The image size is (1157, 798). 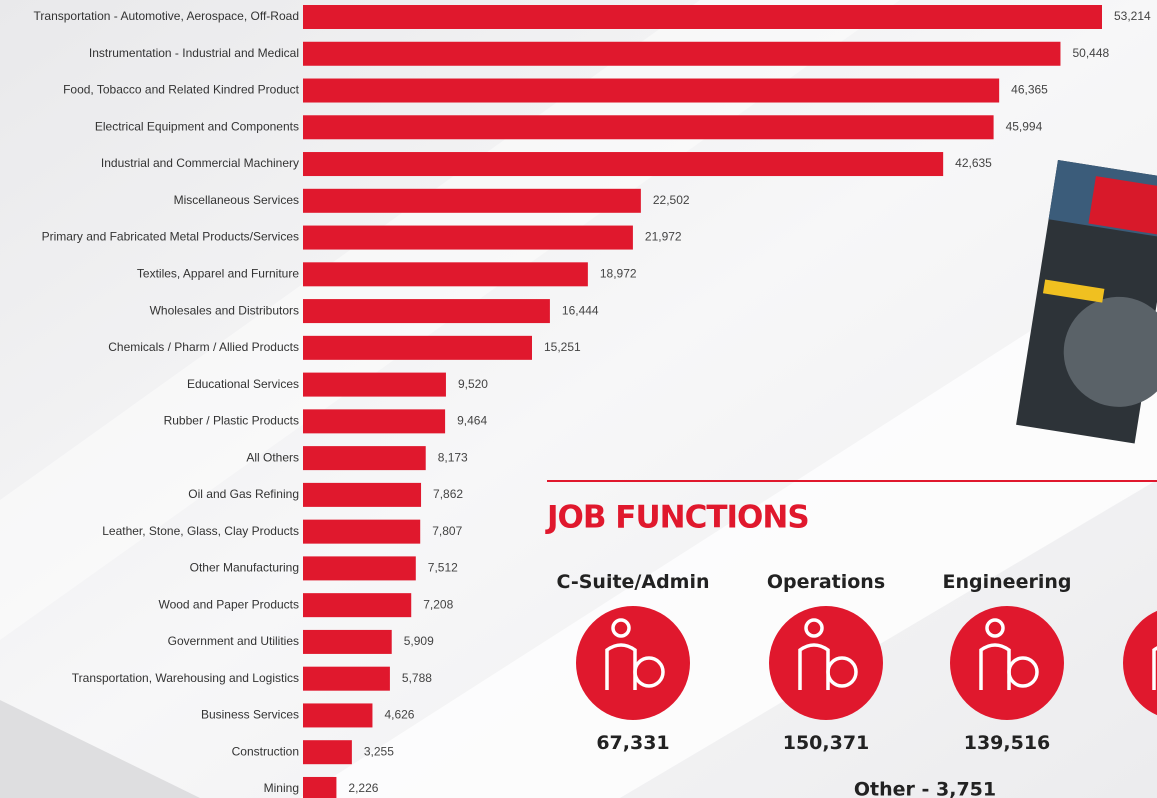 What do you see at coordinates (473, 384) in the screenshot?
I see `value-label: 9,520` at bounding box center [473, 384].